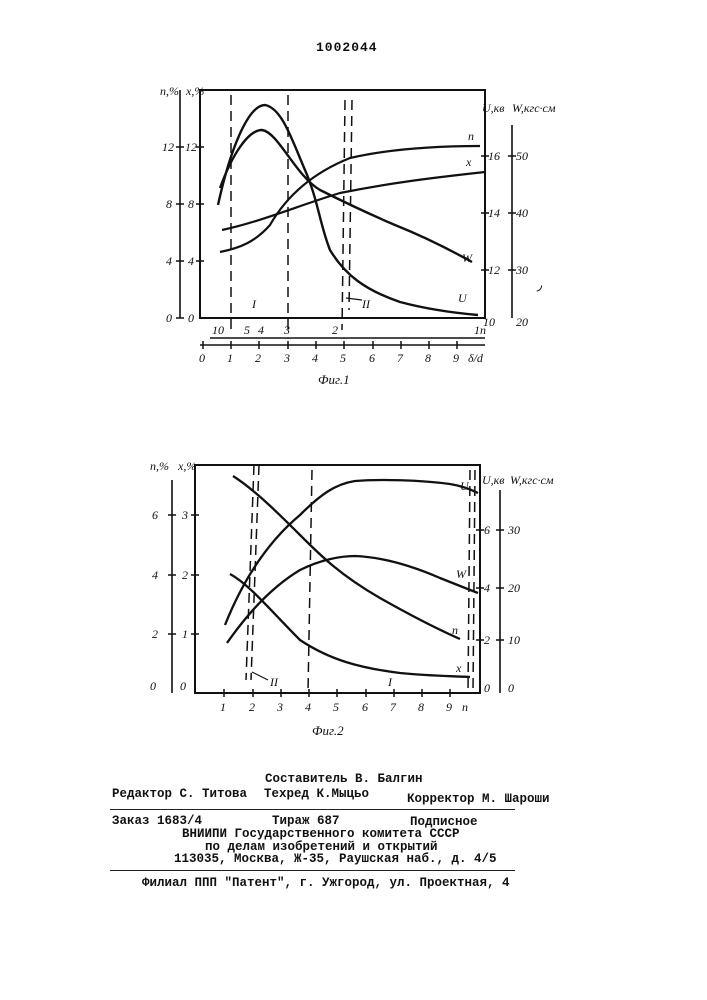  What do you see at coordinates (465, 707) in the screenshot?
I see `fig2-n-scale-label: n` at bounding box center [465, 707].